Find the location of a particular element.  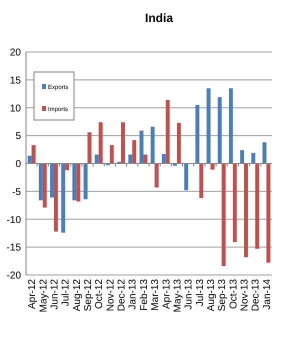

x-tick-label: Dec-12 is located at coordinates (122, 295).